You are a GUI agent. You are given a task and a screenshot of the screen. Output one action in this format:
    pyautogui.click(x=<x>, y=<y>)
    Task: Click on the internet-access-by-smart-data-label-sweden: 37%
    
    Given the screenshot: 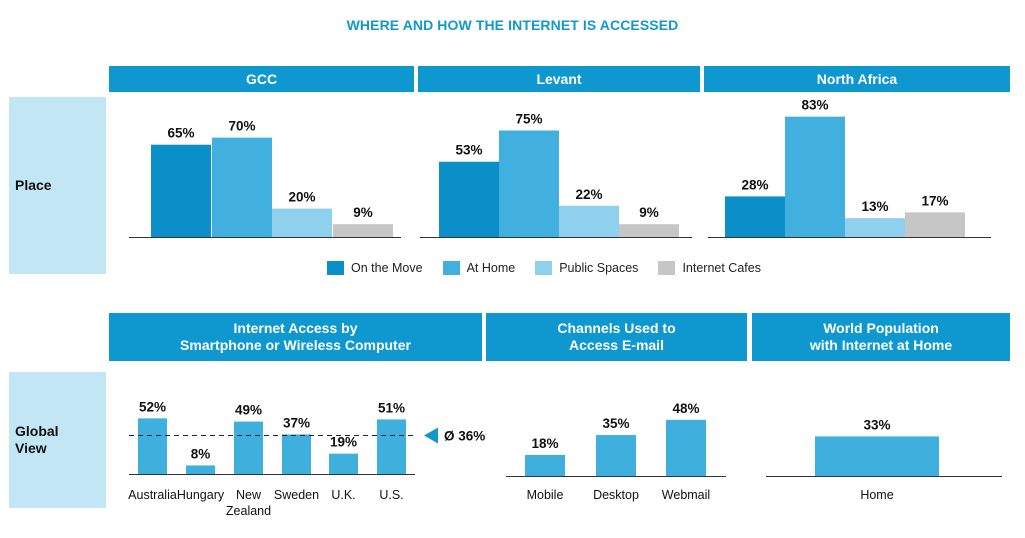 What is the action you would take?
    pyautogui.click(x=296, y=422)
    